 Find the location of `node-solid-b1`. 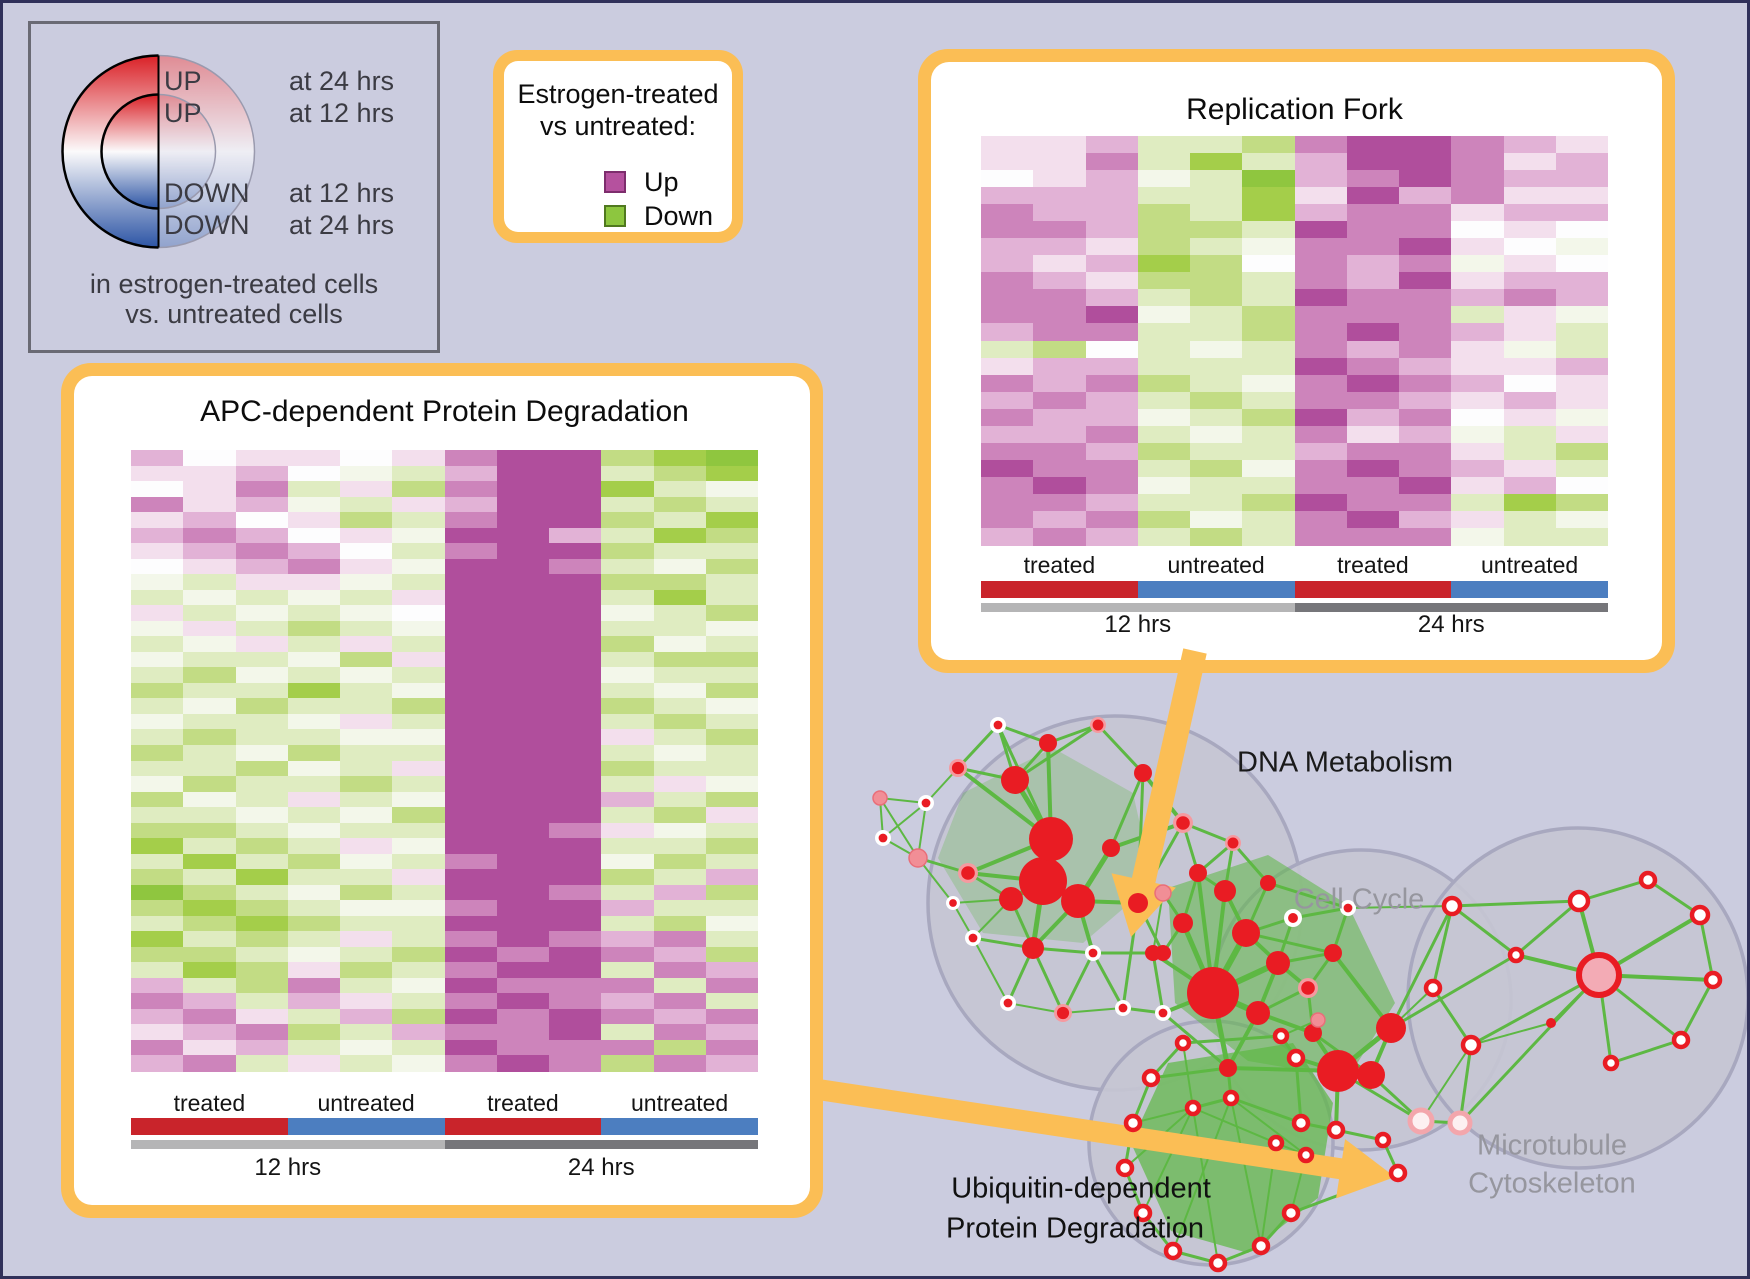

node-solid-b1 is located at coordinates (1213, 993).